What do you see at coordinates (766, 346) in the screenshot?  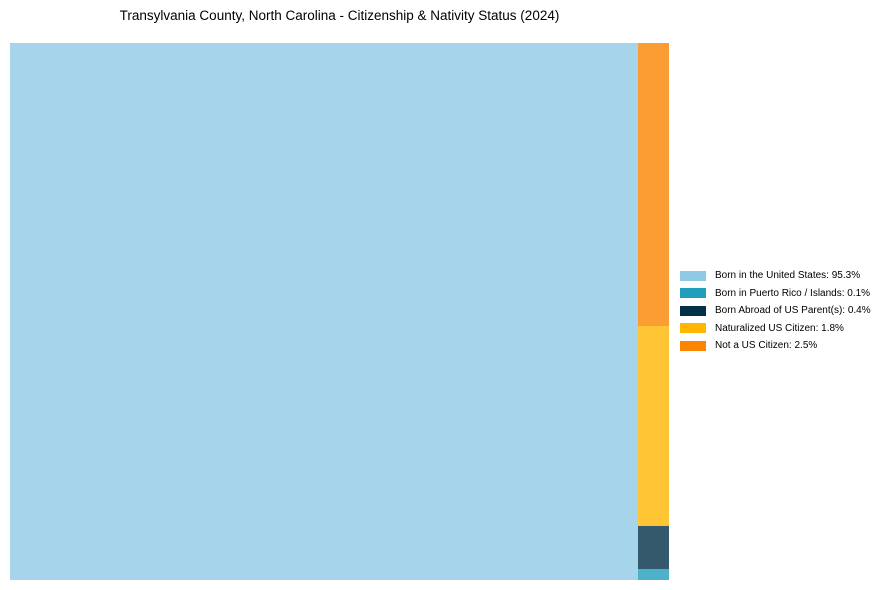 I see `legend-label: Not a US Citizen: 2.5%` at bounding box center [766, 346].